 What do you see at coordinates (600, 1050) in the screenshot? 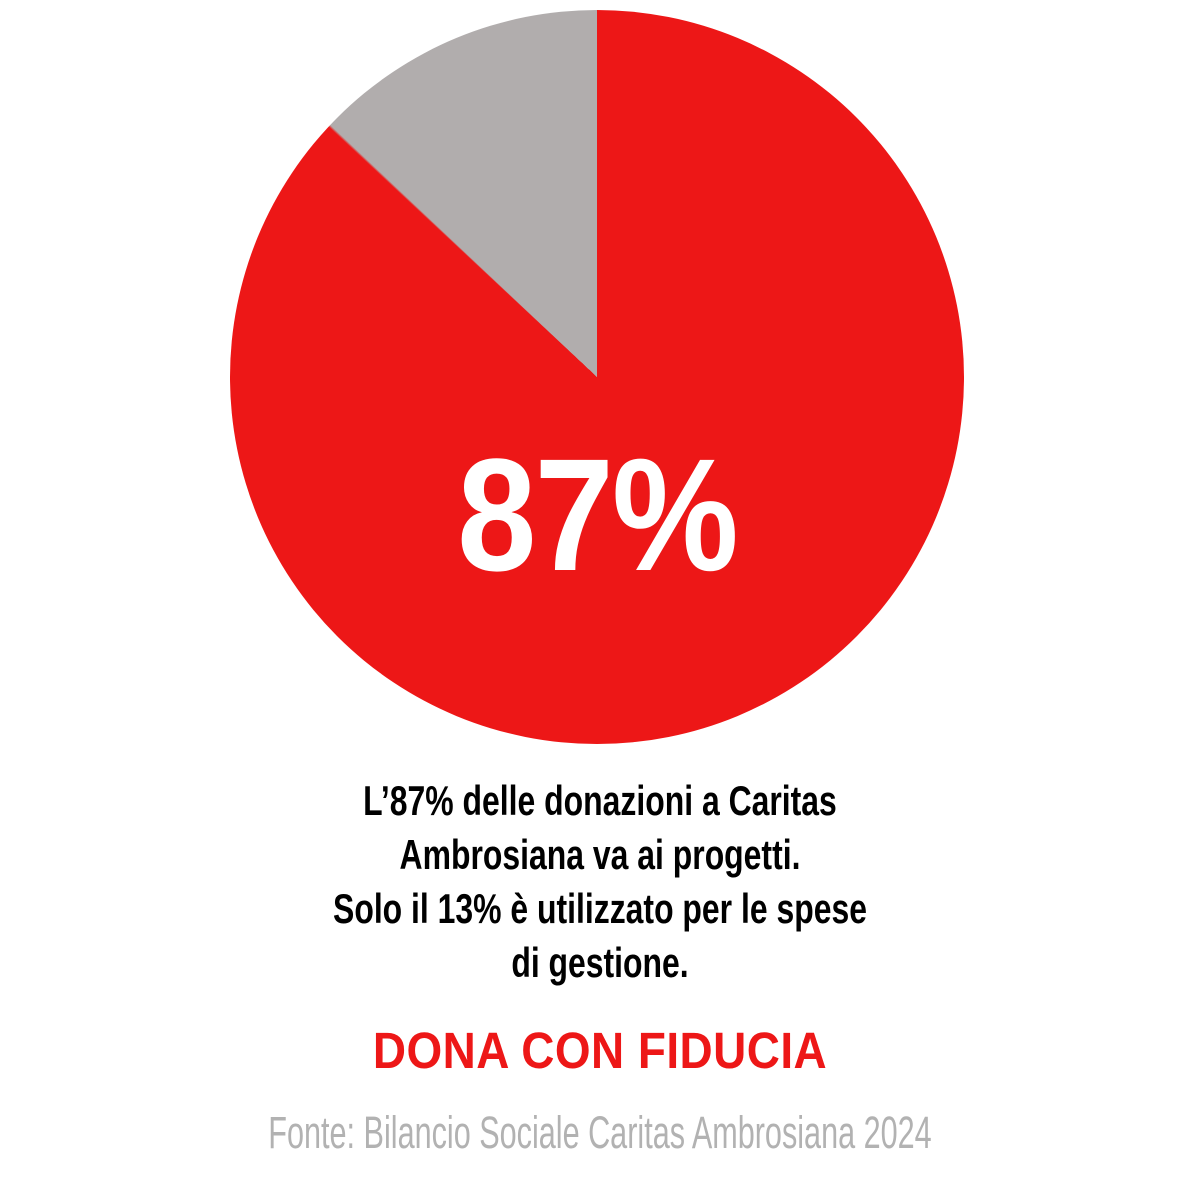
I see `cta-text: DONA CON FIDUCIA` at bounding box center [600, 1050].